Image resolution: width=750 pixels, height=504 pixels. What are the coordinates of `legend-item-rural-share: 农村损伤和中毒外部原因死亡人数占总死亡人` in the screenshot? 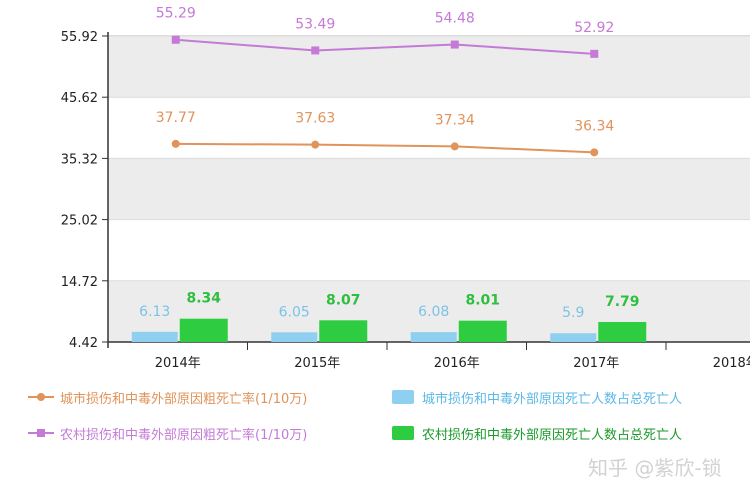 It's located at (537, 433).